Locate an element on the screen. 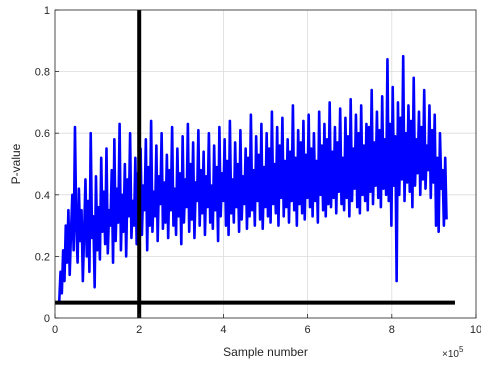 This screenshot has width=481, height=365. x-tick-label: 6 is located at coordinates (308, 330).